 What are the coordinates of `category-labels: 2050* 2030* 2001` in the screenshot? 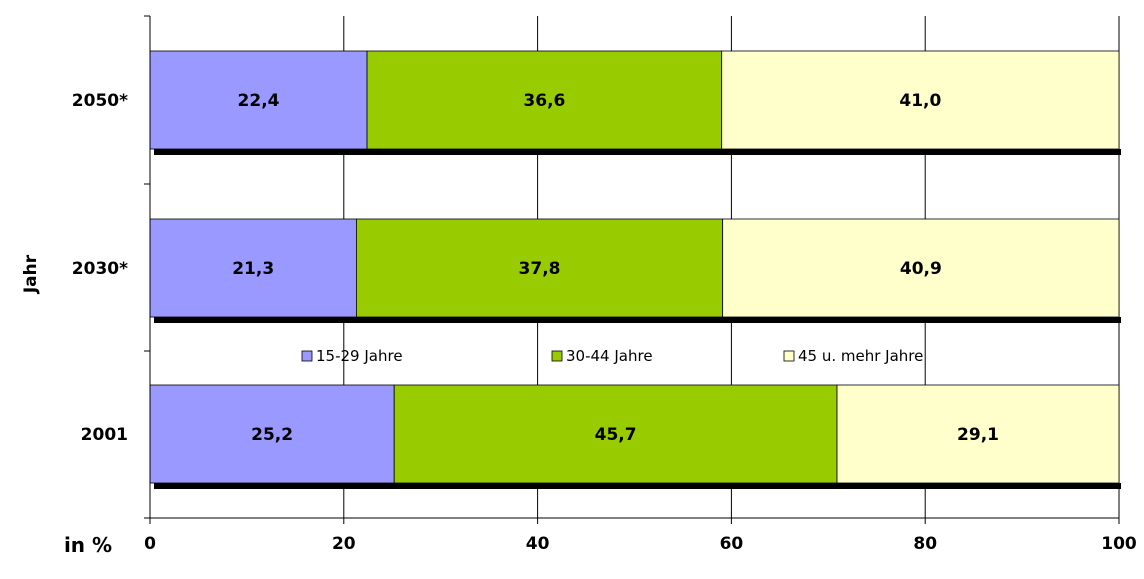 It's located at (100, 268).